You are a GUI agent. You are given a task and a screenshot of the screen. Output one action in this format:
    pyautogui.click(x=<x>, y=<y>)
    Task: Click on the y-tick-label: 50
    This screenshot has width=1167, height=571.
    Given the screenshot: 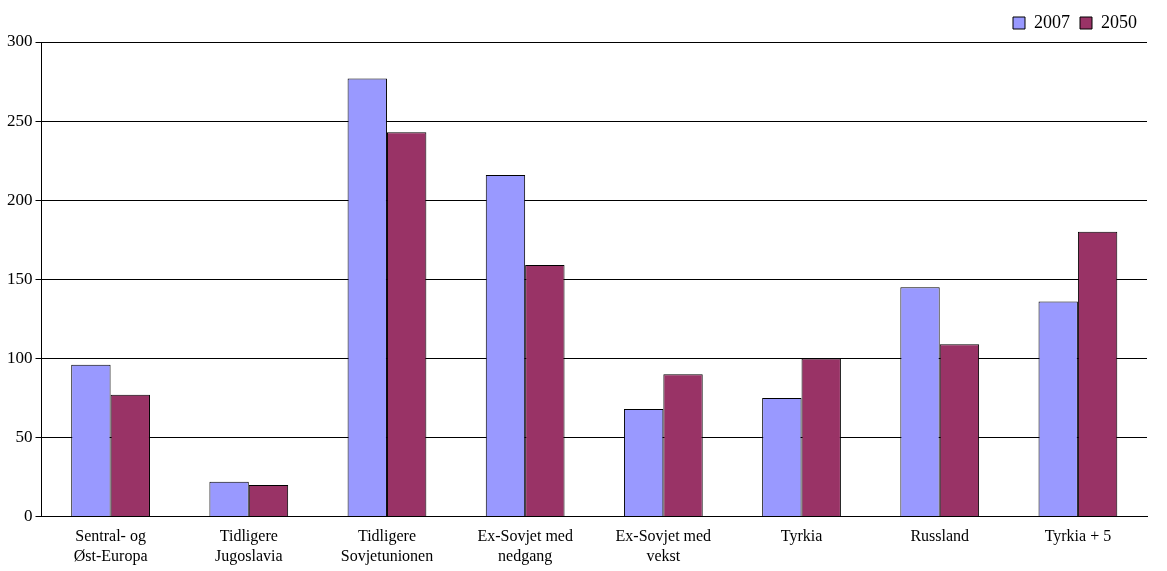 What is the action you would take?
    pyautogui.click(x=24, y=436)
    